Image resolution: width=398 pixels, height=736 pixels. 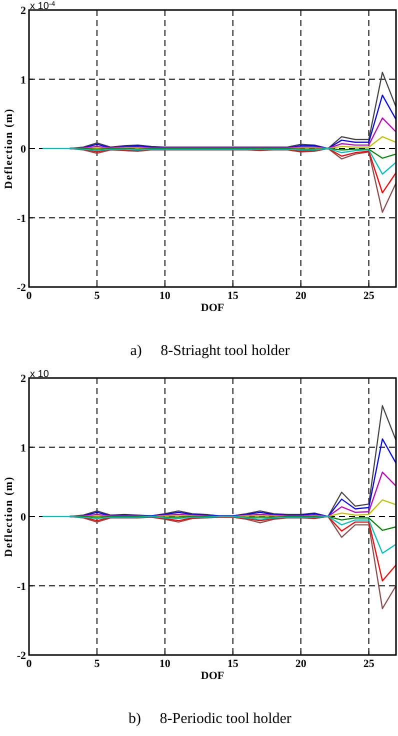 I want to click on text: a) 8-Striaght tool holder, so click(x=210, y=351).